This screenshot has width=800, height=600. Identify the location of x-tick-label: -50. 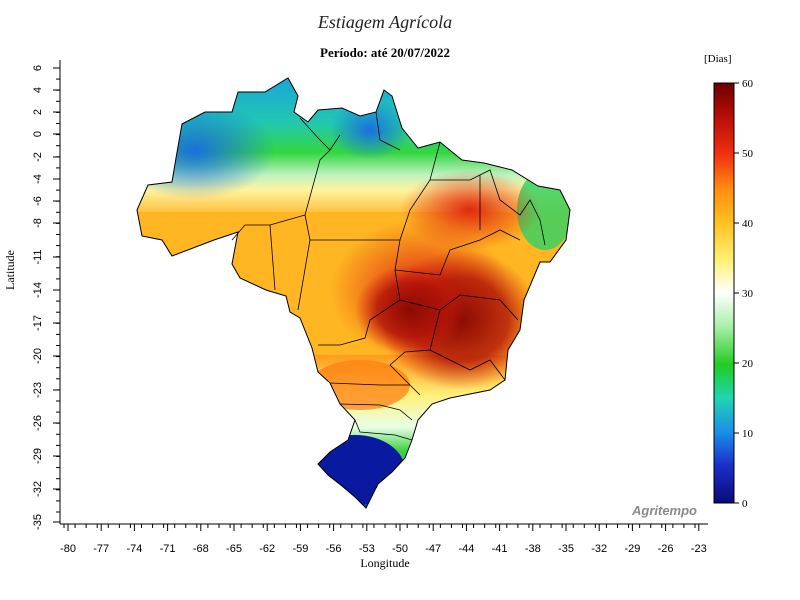
(400, 549).